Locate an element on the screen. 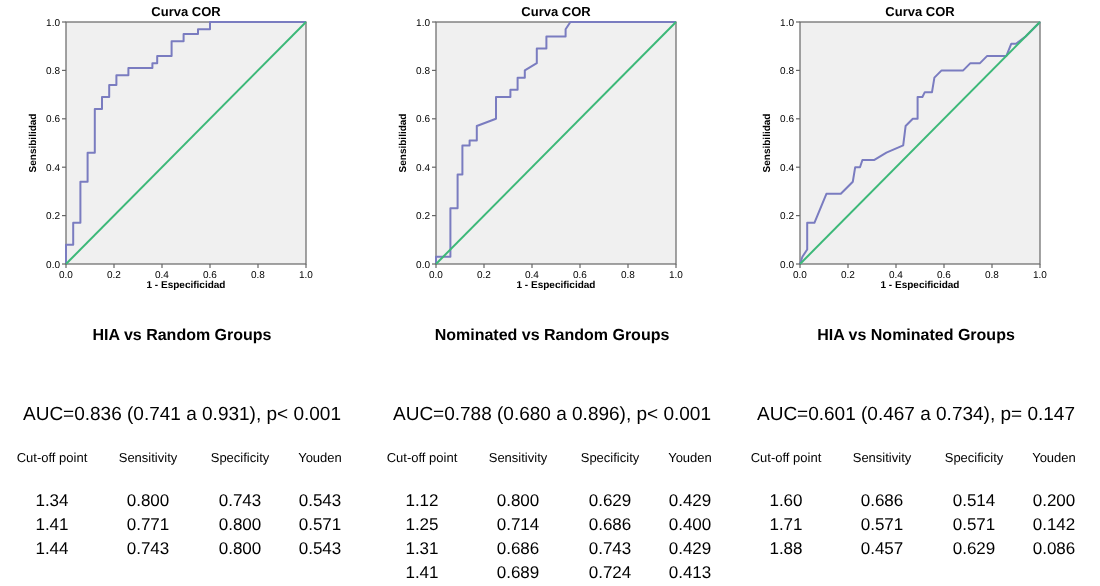 This screenshot has height=586, width=1100. text: 0.689 is located at coordinates (518, 572).